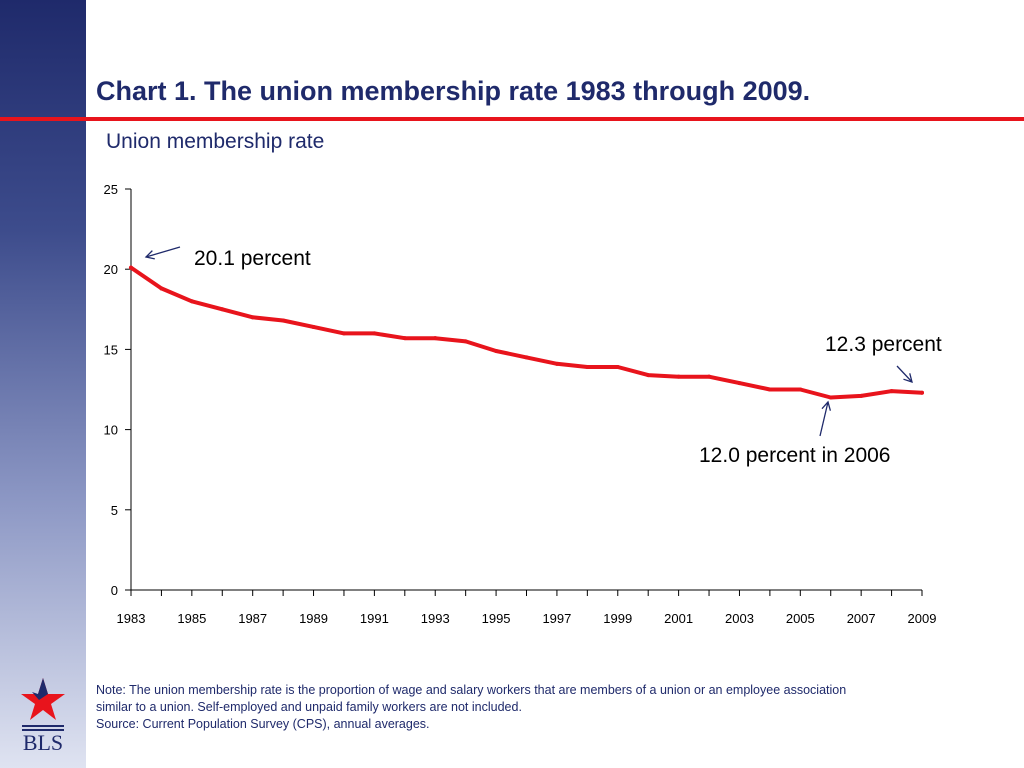  Describe the element at coordinates (252, 618) in the screenshot. I see `x-tick-label: 1987` at that location.